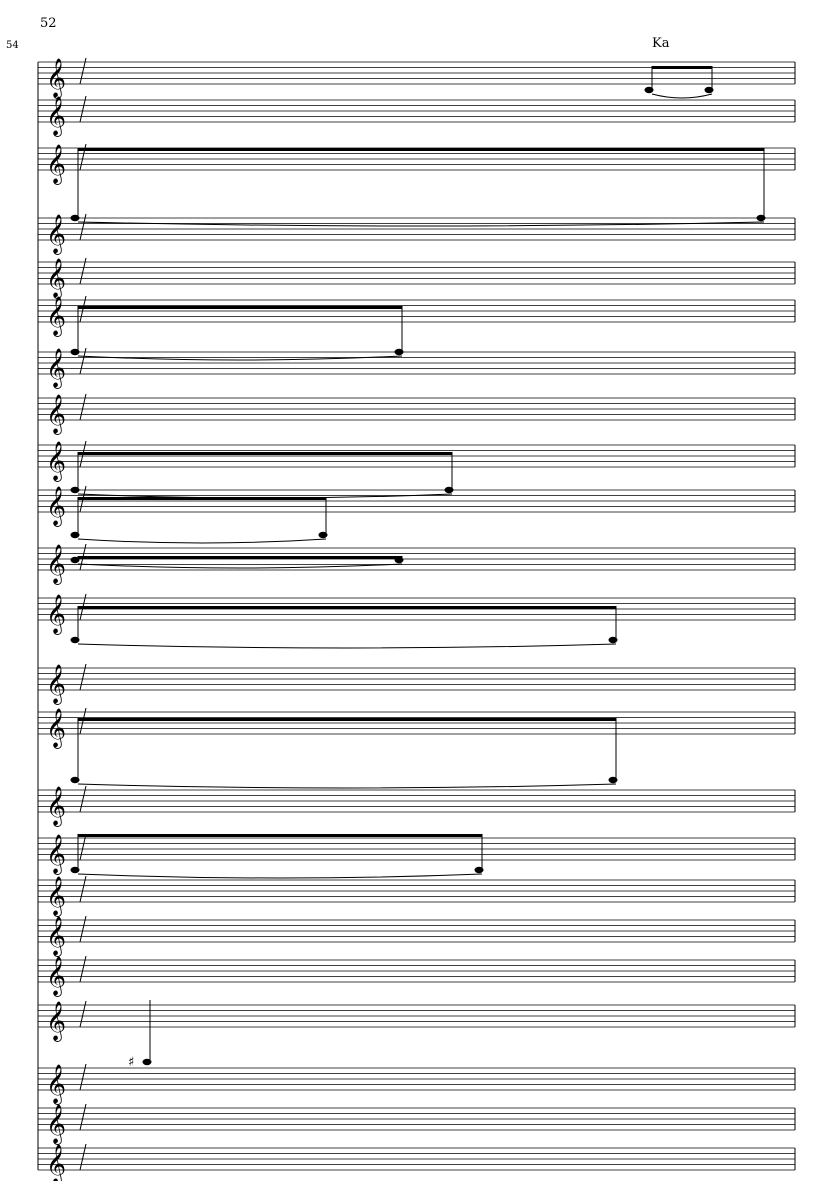  I want to click on measure-number-system: 54, so click(12, 45).